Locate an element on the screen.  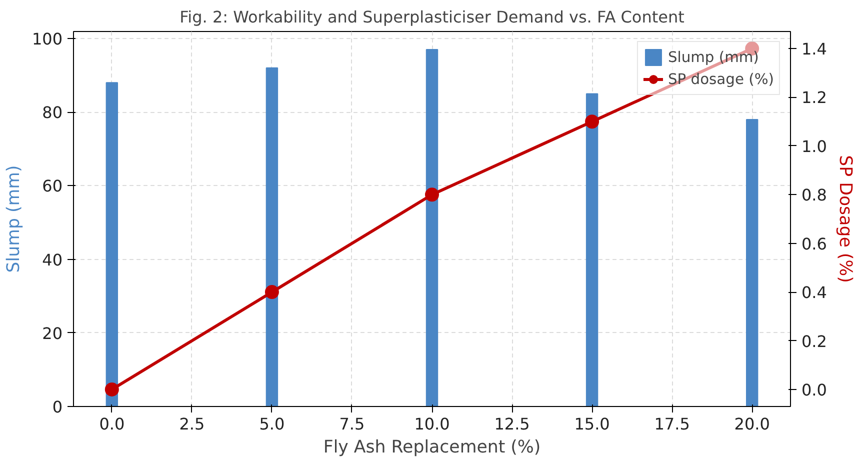
x-axis-title: Fly Ash Replacement (%) is located at coordinates (432, 448).